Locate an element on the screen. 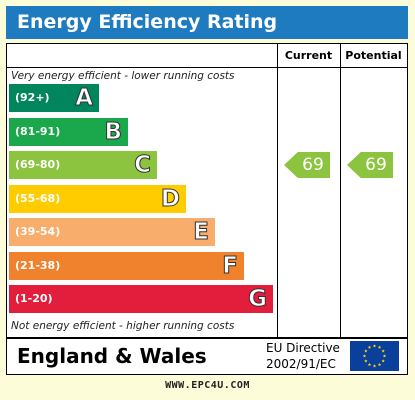  page-title: Energy Efficiency Rating is located at coordinates (207, 22).